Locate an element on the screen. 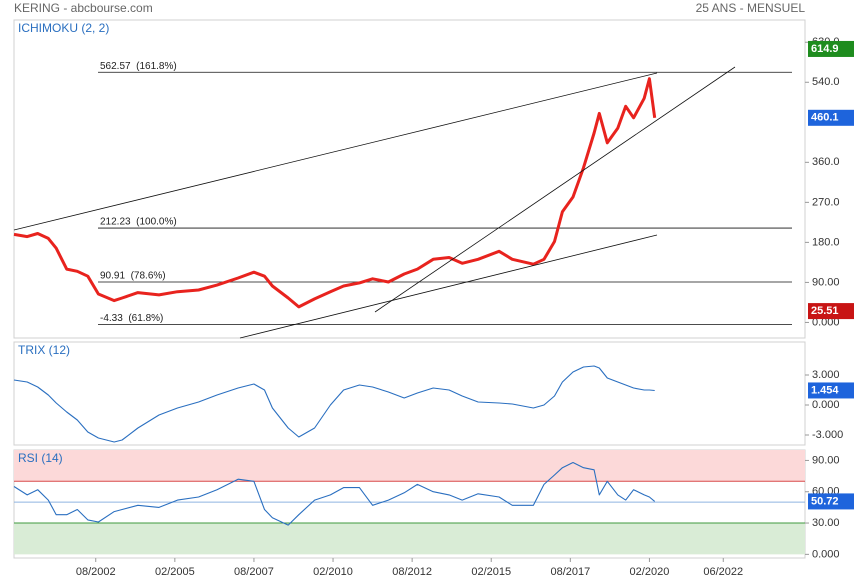 The height and width of the screenshot is (580, 855). value-marker-label: 50.72 is located at coordinates (825, 501).